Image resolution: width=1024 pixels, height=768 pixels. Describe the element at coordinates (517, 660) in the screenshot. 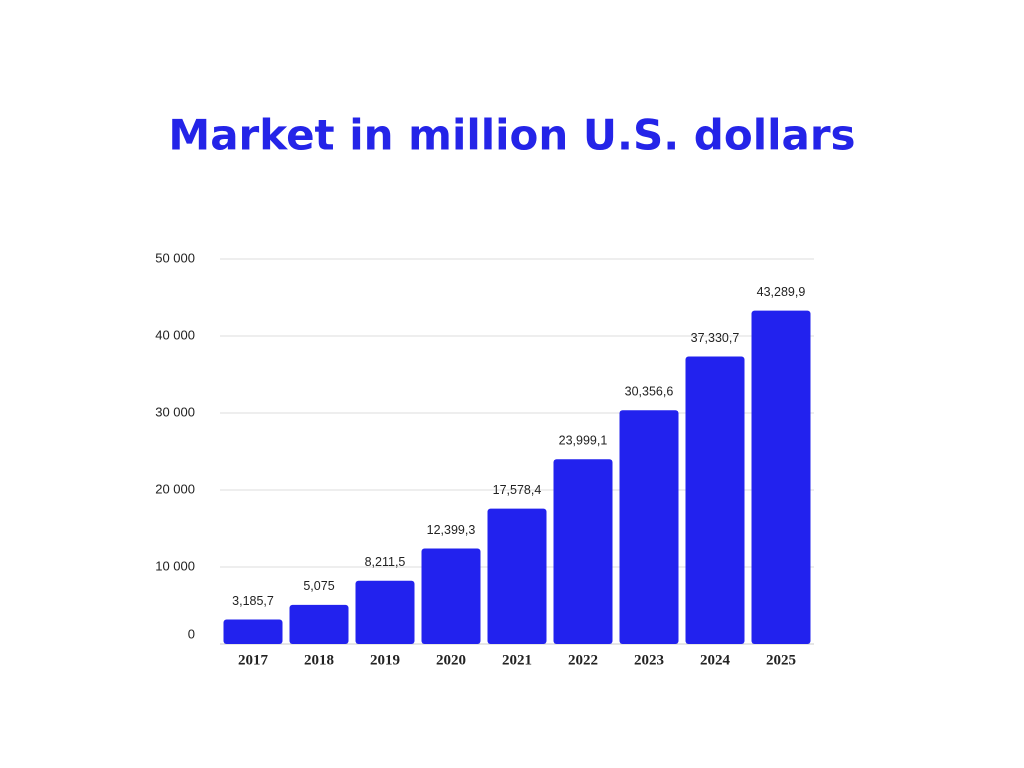

I see `x-tick-label: 2021` at that location.